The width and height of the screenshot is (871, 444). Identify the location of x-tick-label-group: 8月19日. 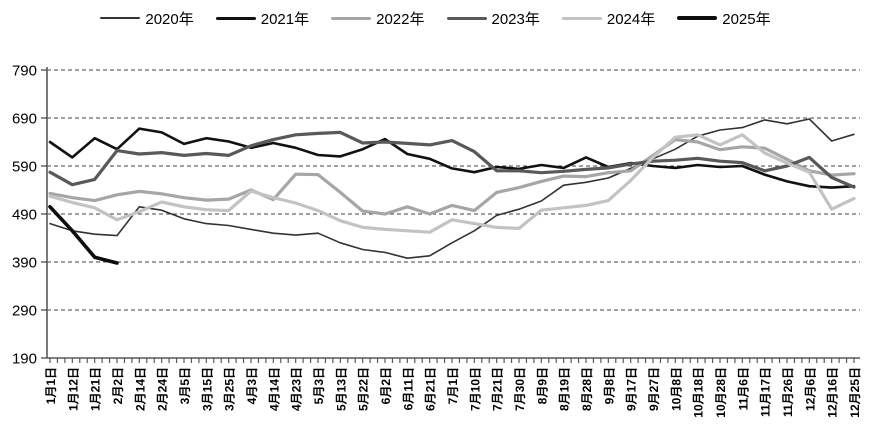
(565, 389).